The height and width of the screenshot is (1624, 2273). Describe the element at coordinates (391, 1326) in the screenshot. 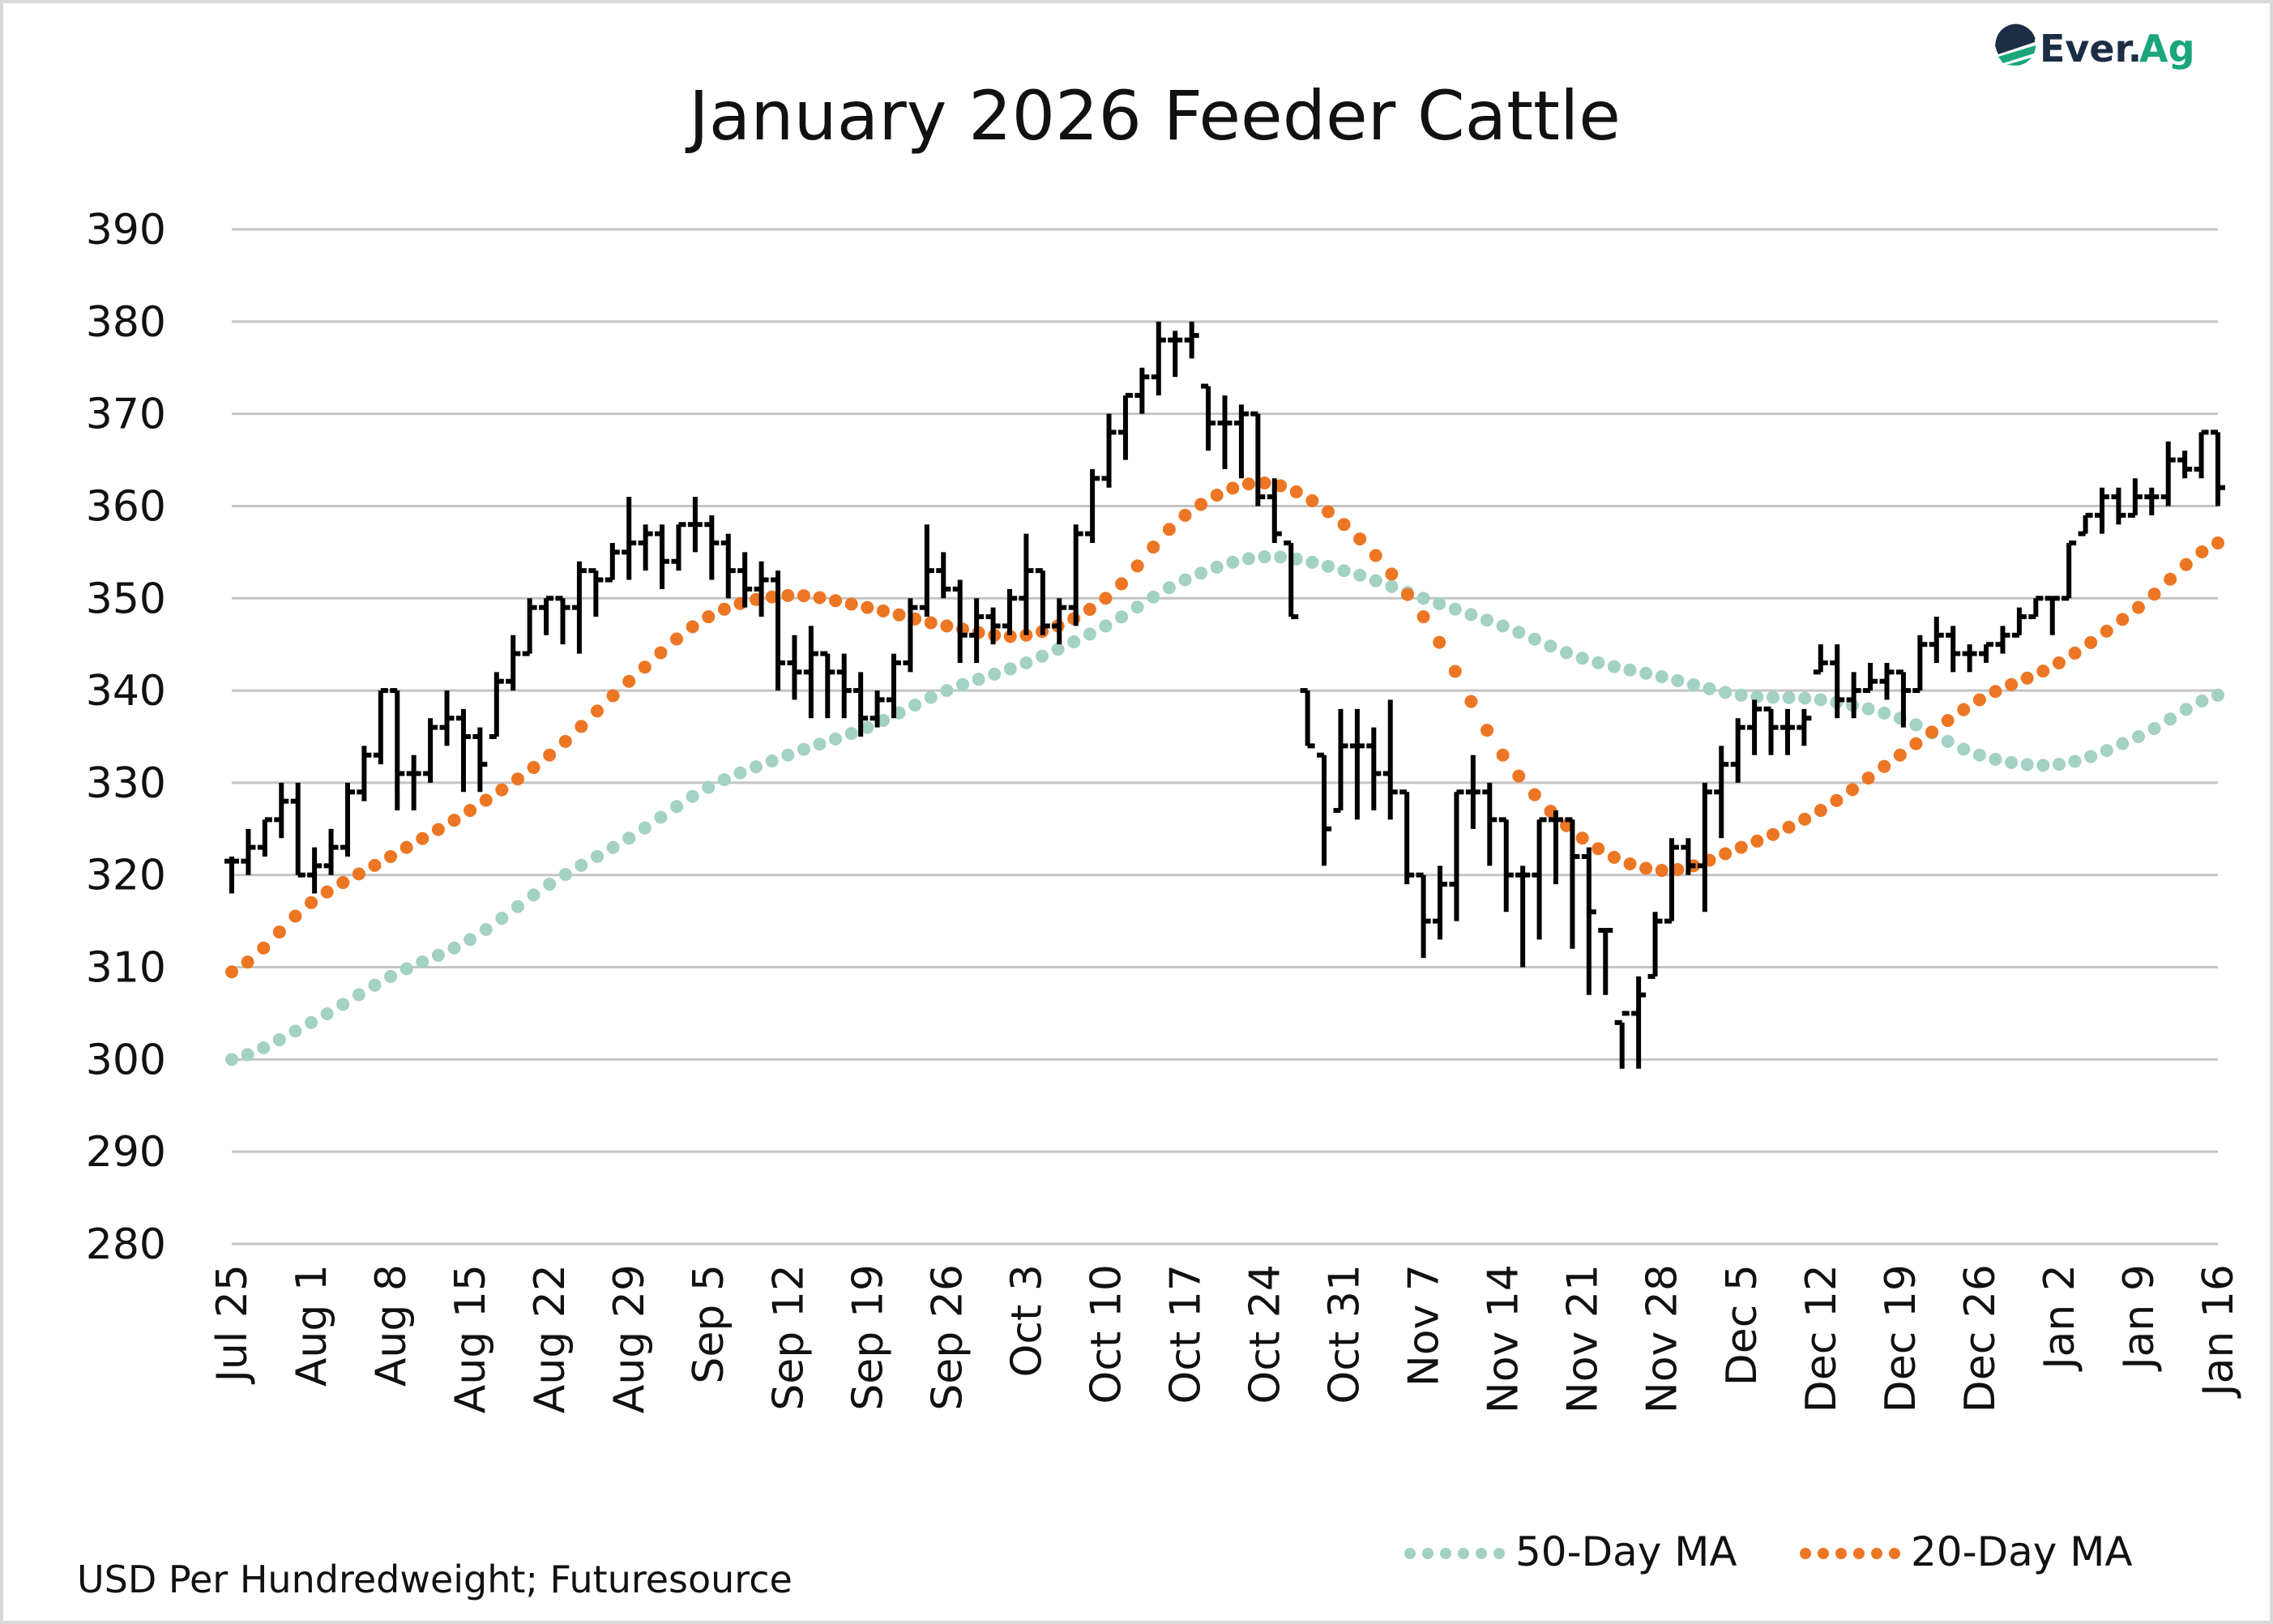

I see `x-tick-label: Aug 8` at that location.